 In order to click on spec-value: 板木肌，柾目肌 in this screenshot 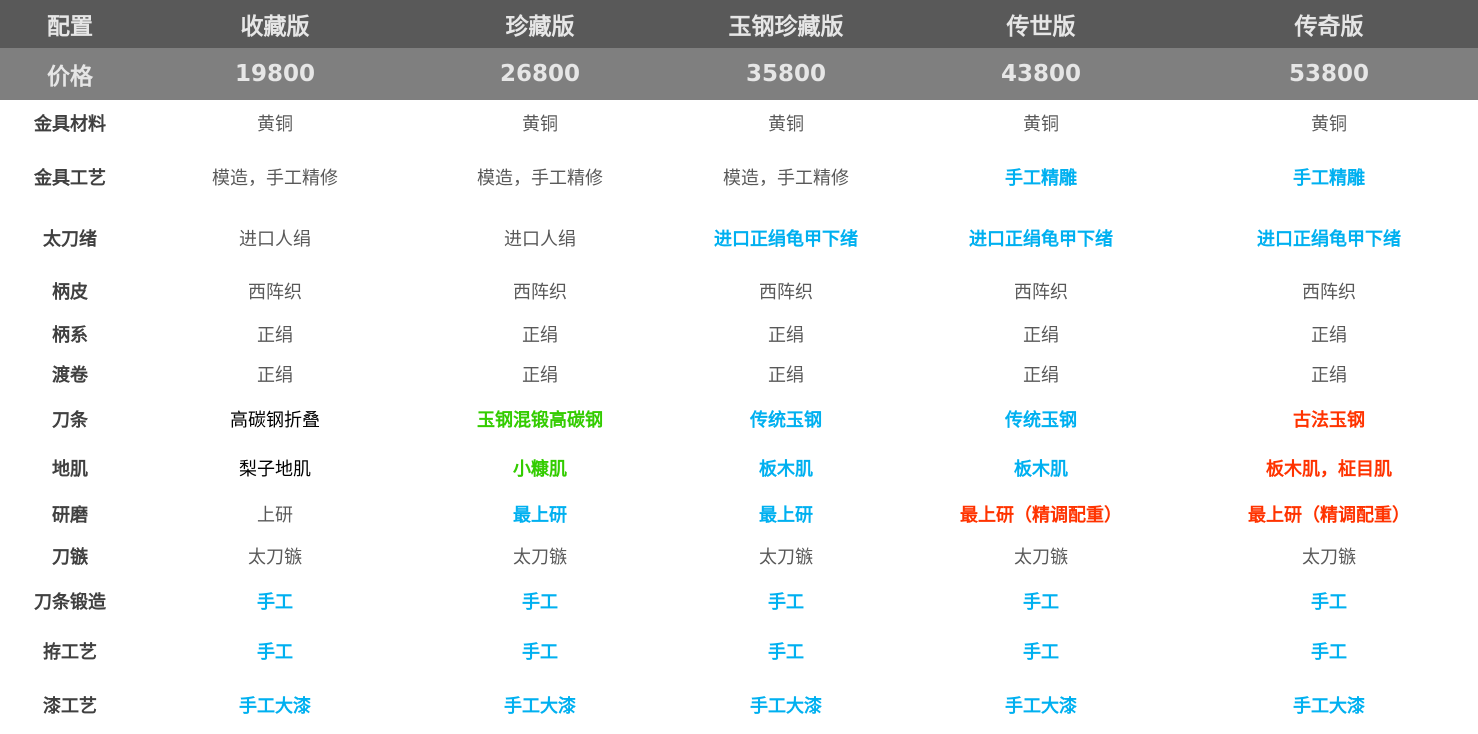, I will do `click(1329, 469)`.